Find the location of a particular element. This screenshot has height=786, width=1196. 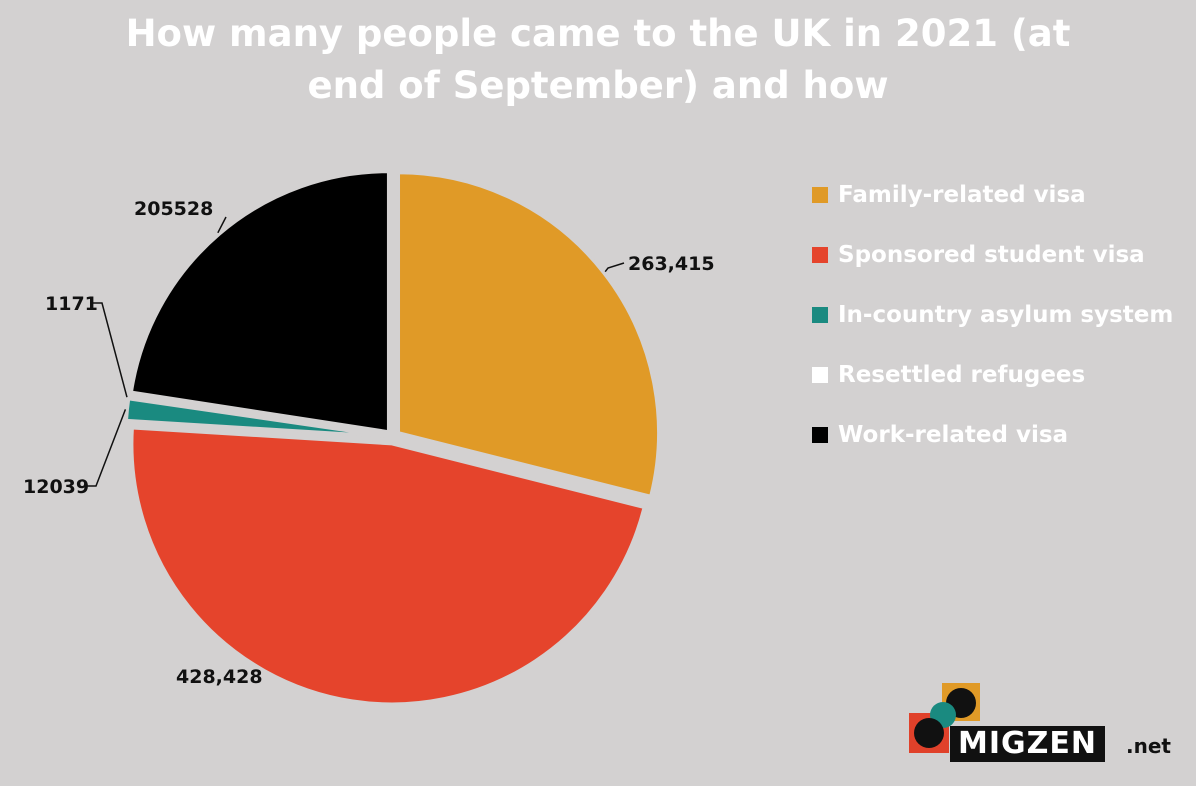

logo-dot-icon is located at coordinates (929, 733).